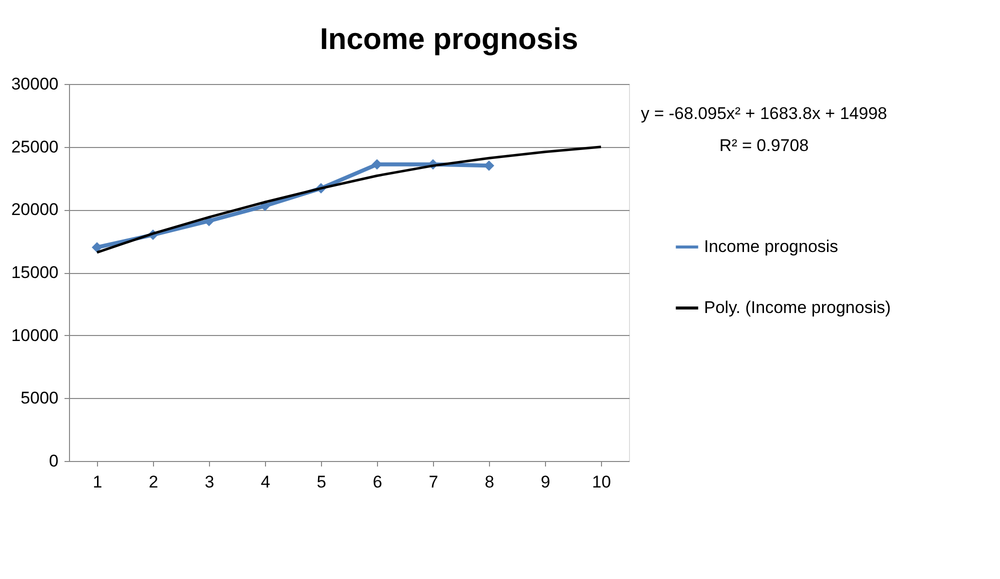 The height and width of the screenshot is (579, 1000). Describe the element at coordinates (321, 482) in the screenshot. I see `x-tick-label: 5` at that location.